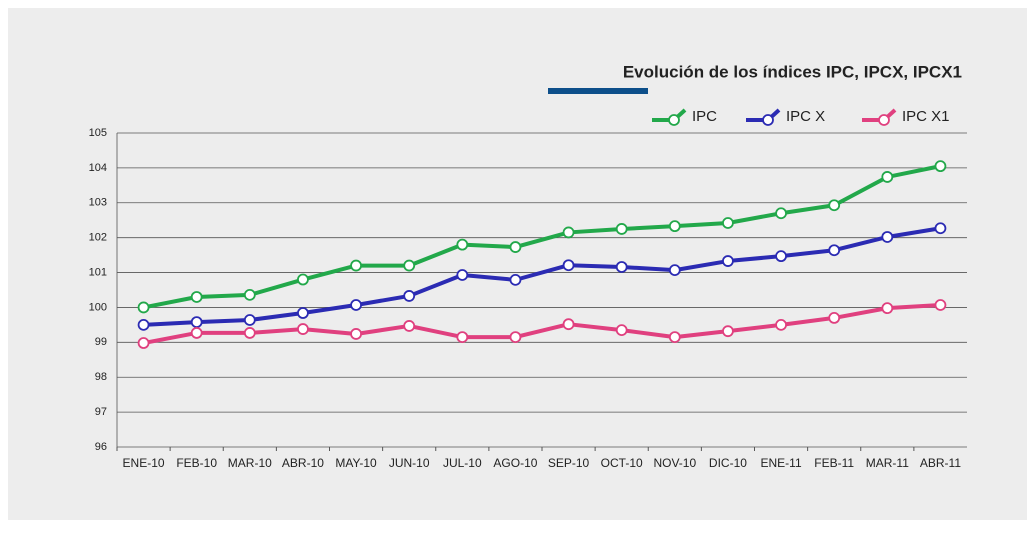  I want to click on y-tick-label: 102, so click(98, 238).